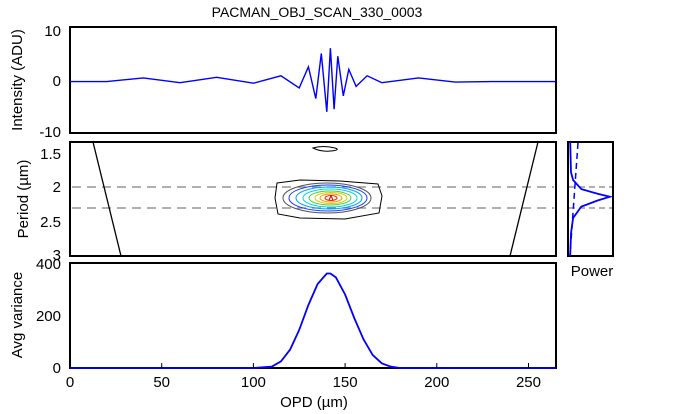 This screenshot has width=697, height=414. What do you see at coordinates (17, 315) in the screenshot?
I see `variance-ylabel: Avg variance` at bounding box center [17, 315].